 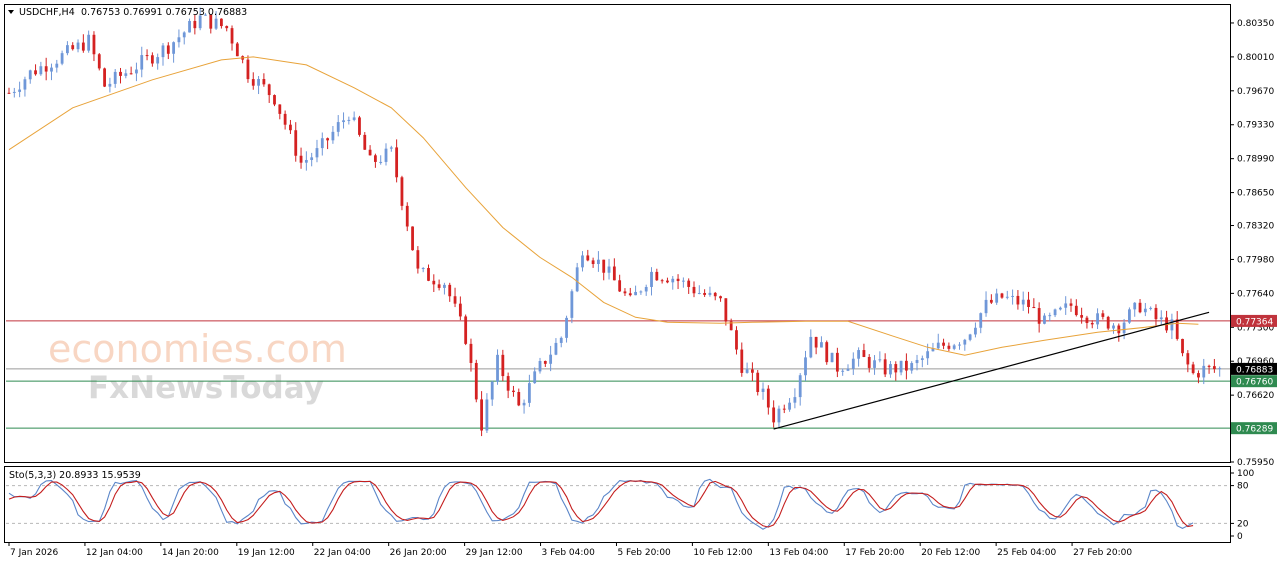 I want to click on price-tick-label: 0.76620, so click(x=1255, y=396).